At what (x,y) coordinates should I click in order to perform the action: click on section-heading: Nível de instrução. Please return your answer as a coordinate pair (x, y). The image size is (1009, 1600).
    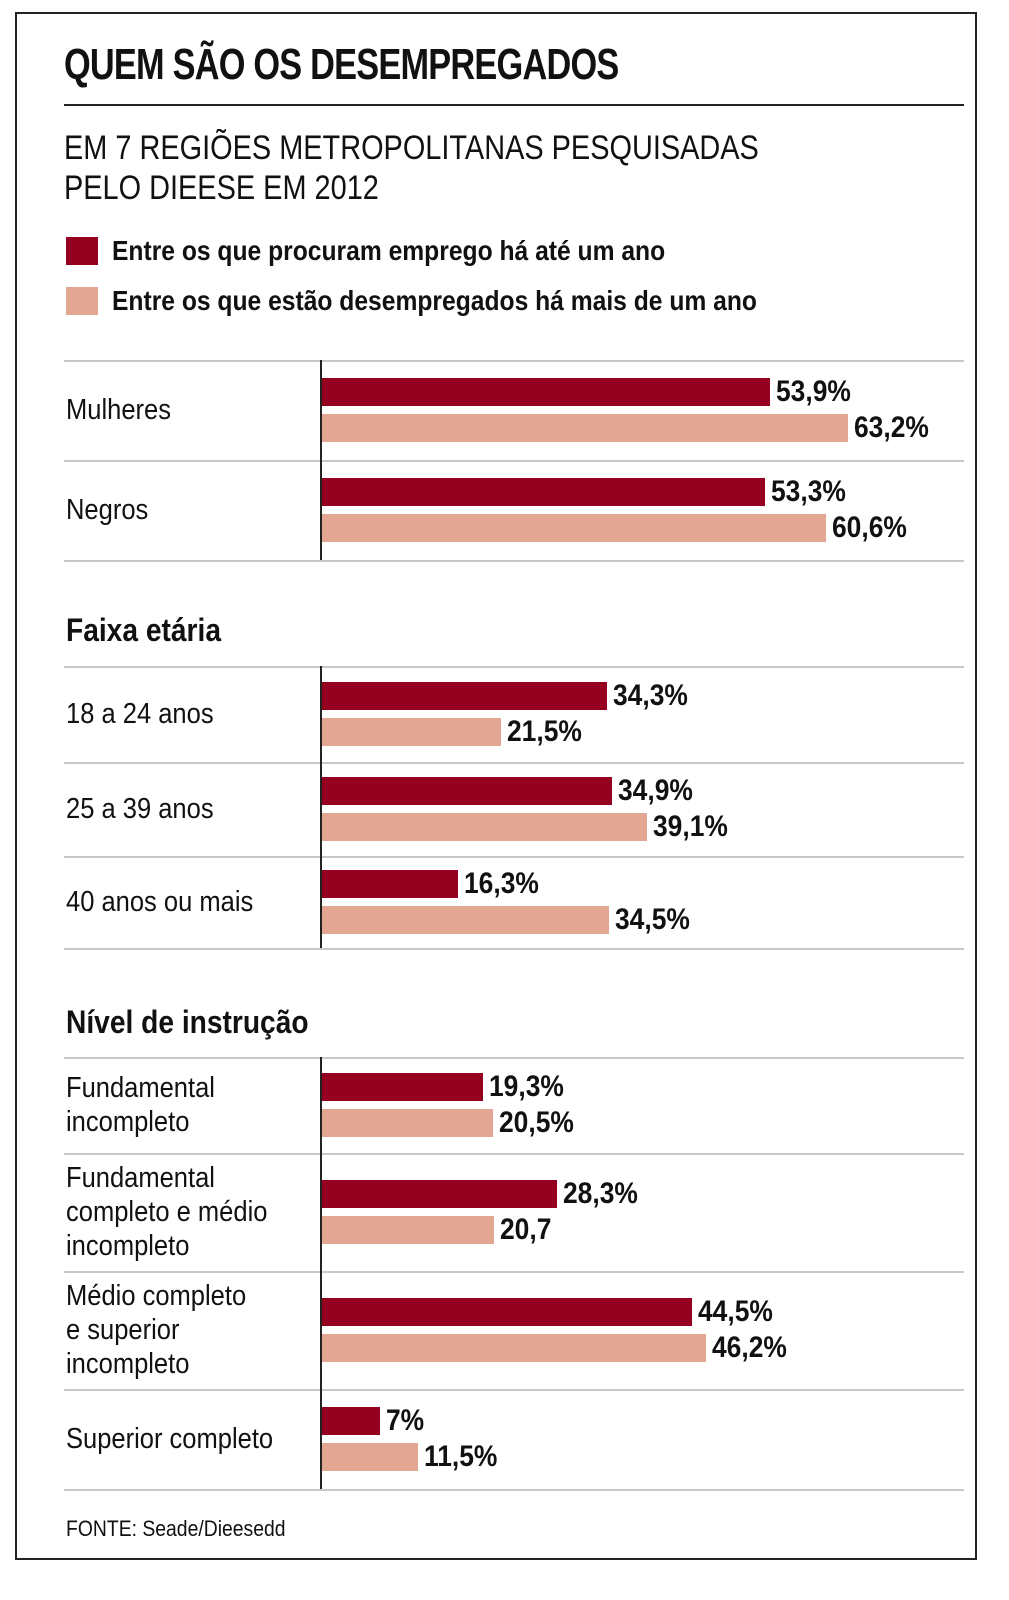
    Looking at the image, I should click on (187, 1022).